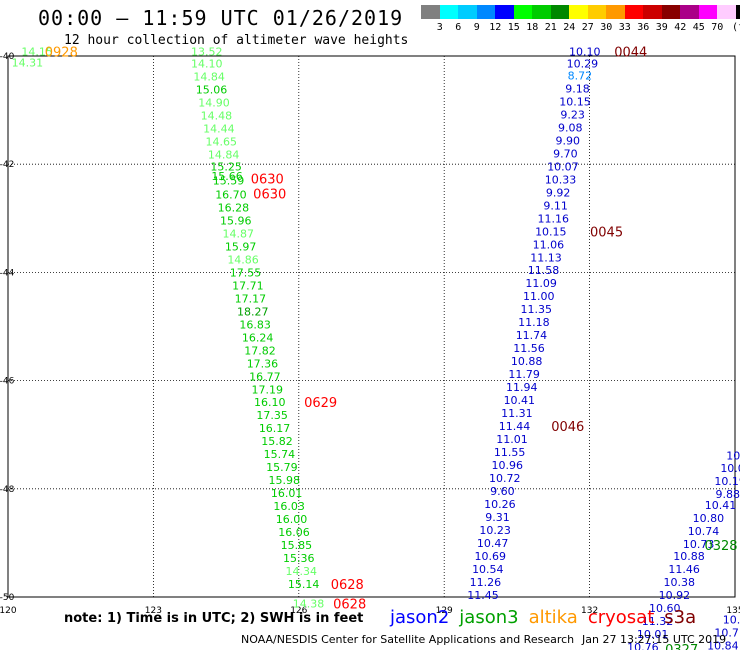  I want to click on swh-value: 15.96, so click(236, 220).